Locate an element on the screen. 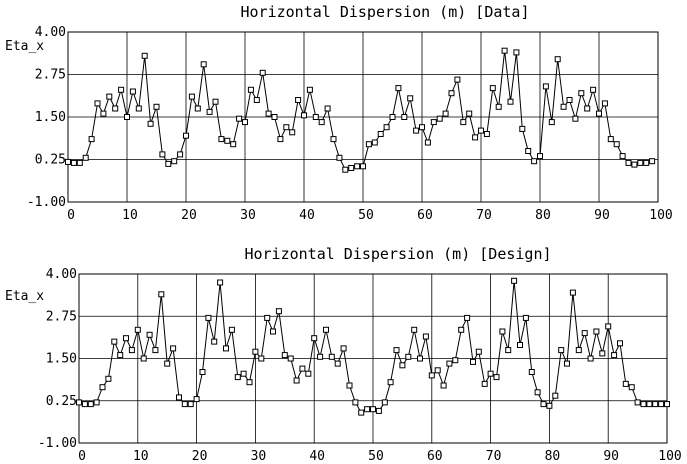 The image size is (687, 464). x-tick-label: 70 is located at coordinates (484, 215).